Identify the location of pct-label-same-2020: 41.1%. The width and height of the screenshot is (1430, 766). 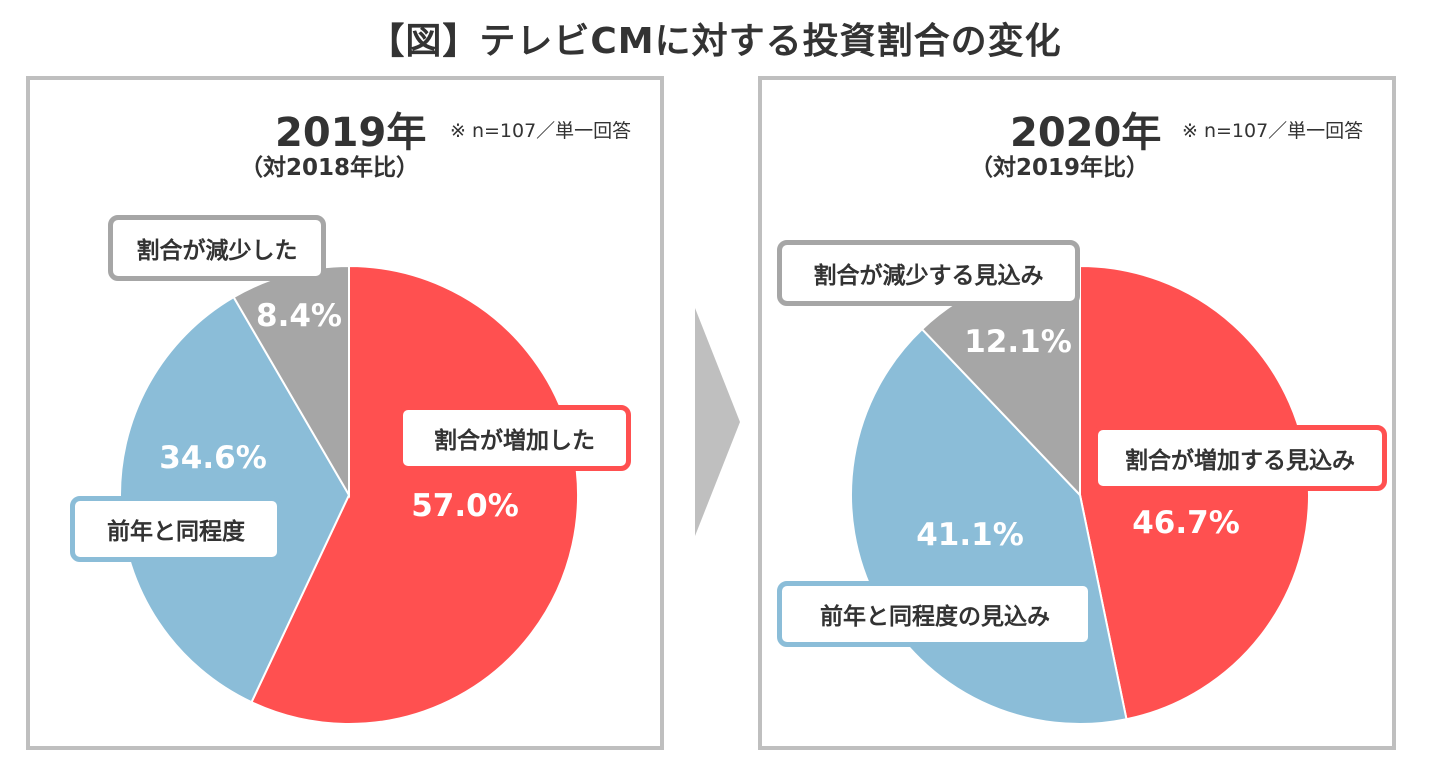
(970, 535).